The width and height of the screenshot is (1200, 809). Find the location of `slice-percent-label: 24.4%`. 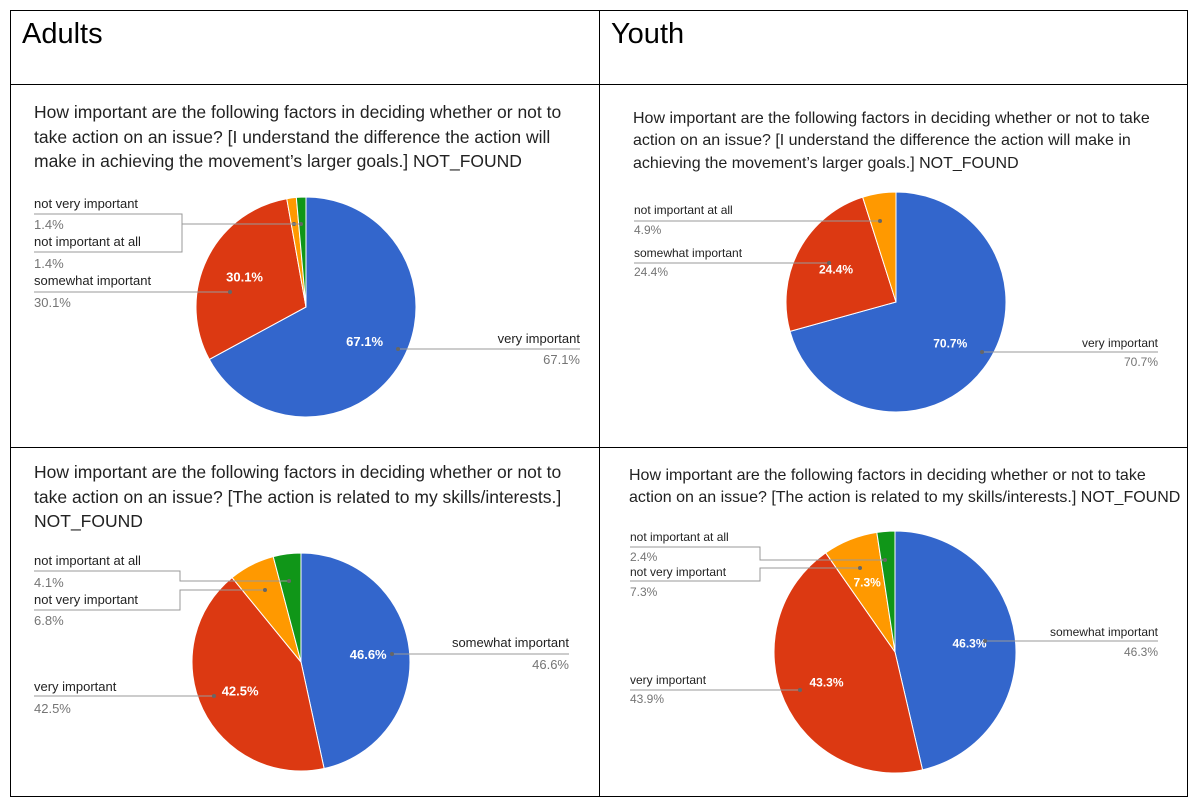

slice-percent-label: 24.4% is located at coordinates (836, 270).